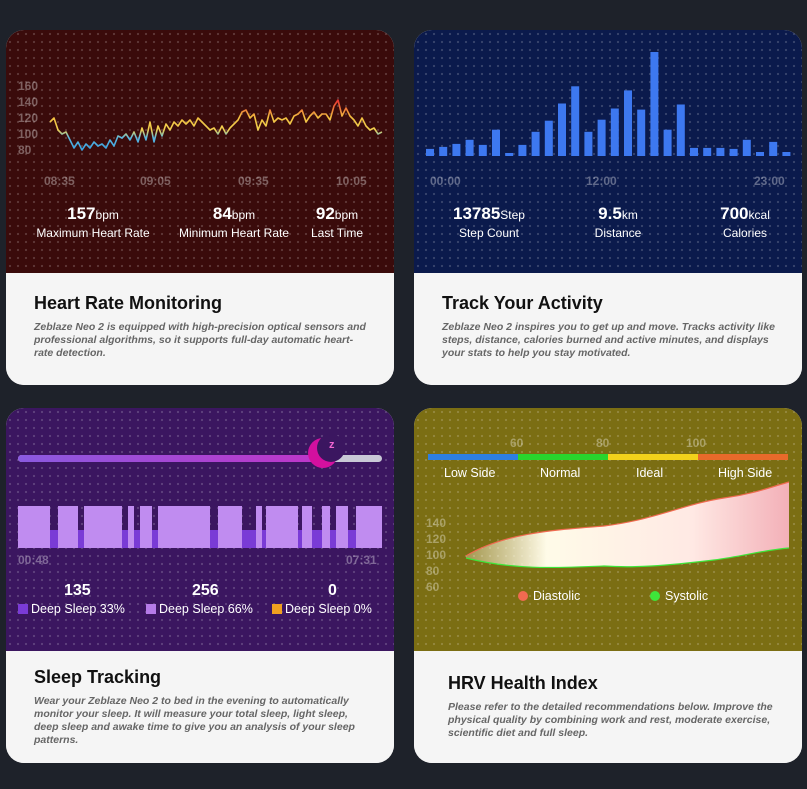 This screenshot has width=807, height=789. I want to click on stat-max-heart-rate: 157bpm Maximum Heart Rate, so click(93, 222).